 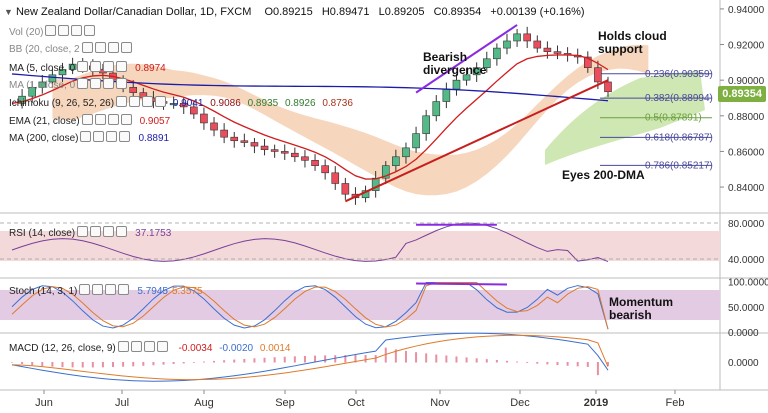 I want to click on stoch-tick-label: 100.0000, so click(x=748, y=283).